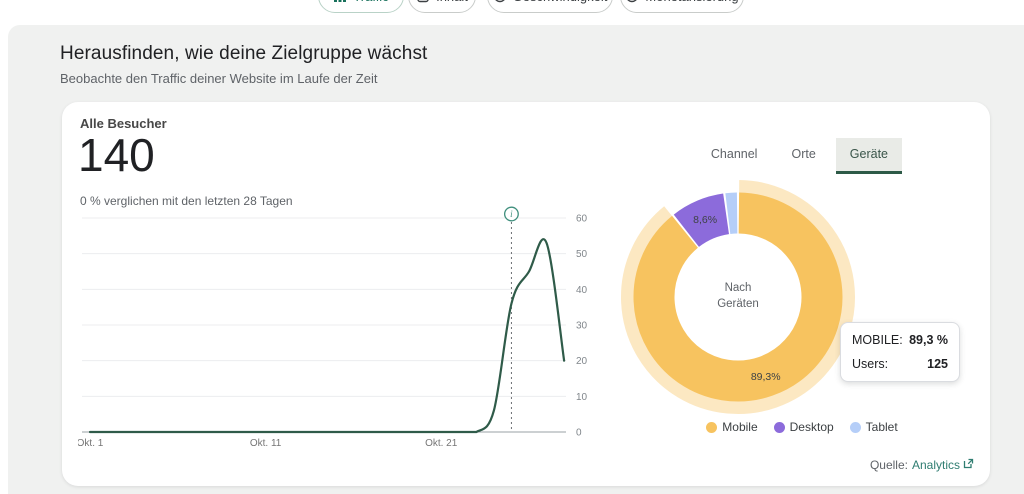 The image size is (1024, 494). Describe the element at coordinates (868, 156) in the screenshot. I see `tab-geraete: Geräte` at that location.